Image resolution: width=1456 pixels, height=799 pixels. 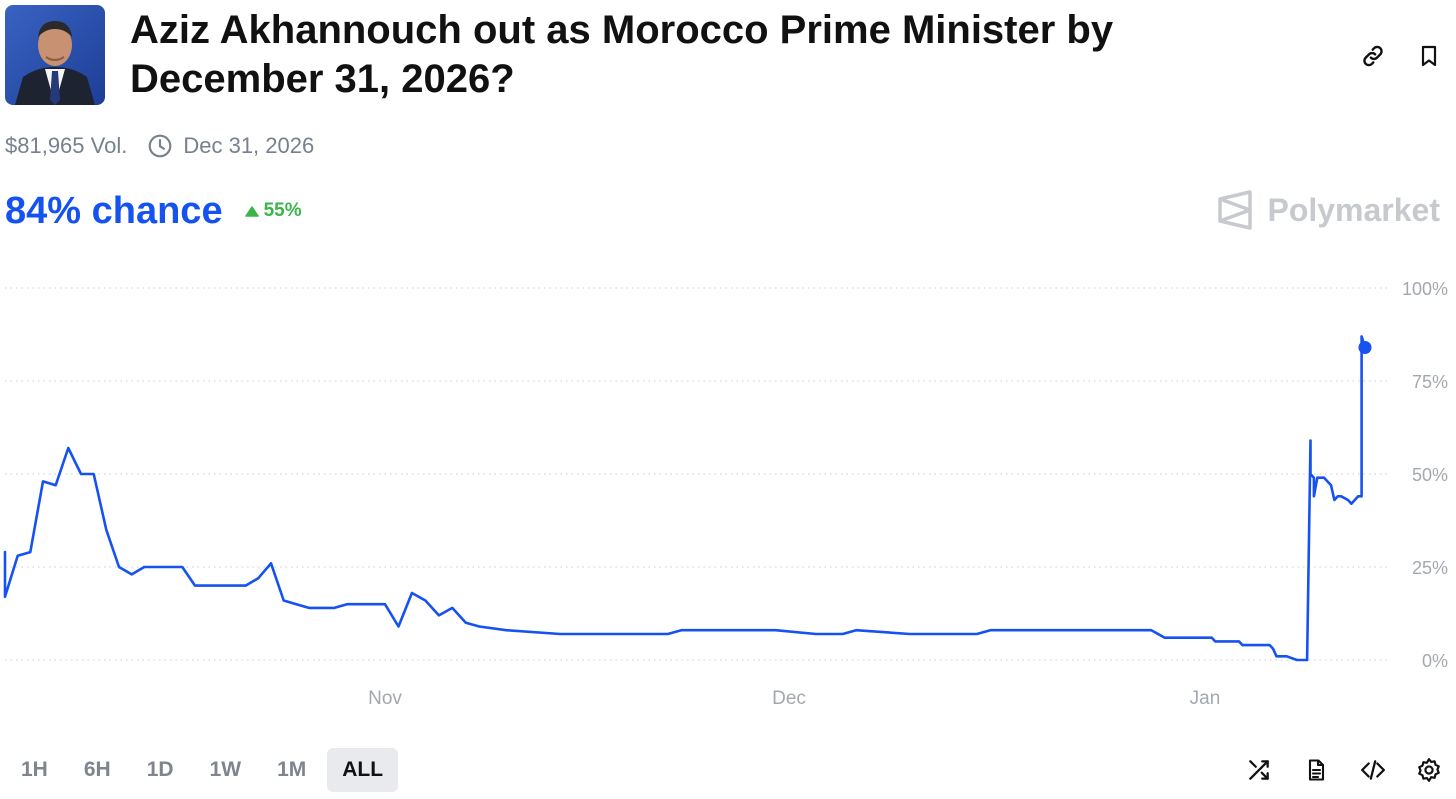 What do you see at coordinates (66, 145) in the screenshot?
I see `volume-text: $81,965 Vol.` at bounding box center [66, 145].